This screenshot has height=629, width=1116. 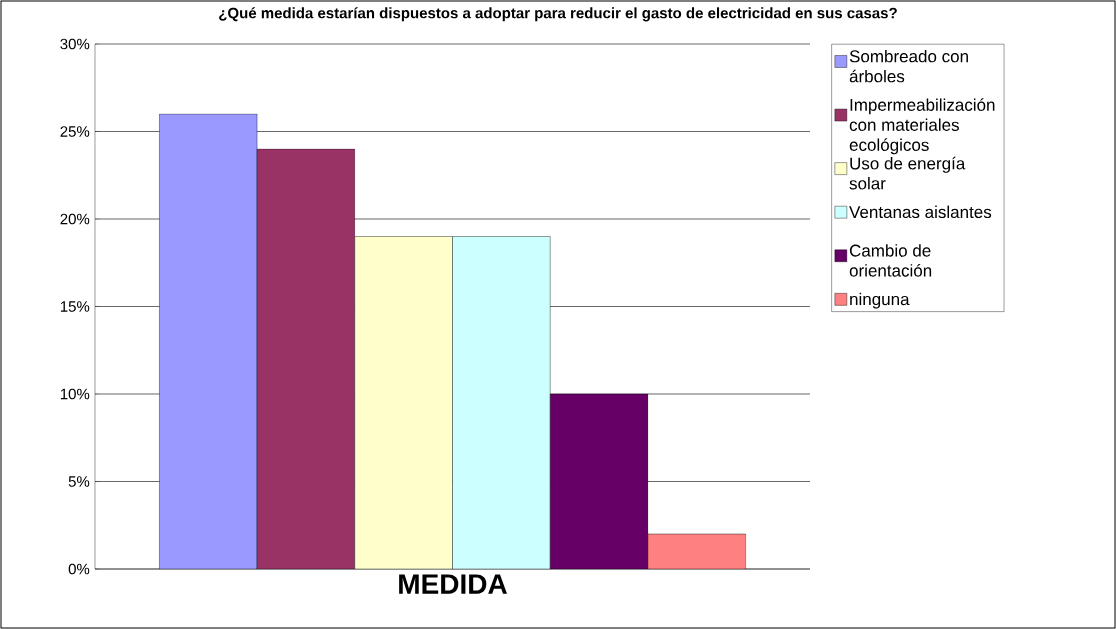 What do you see at coordinates (453, 584) in the screenshot?
I see `x-tick-label: MEDIDA` at bounding box center [453, 584].